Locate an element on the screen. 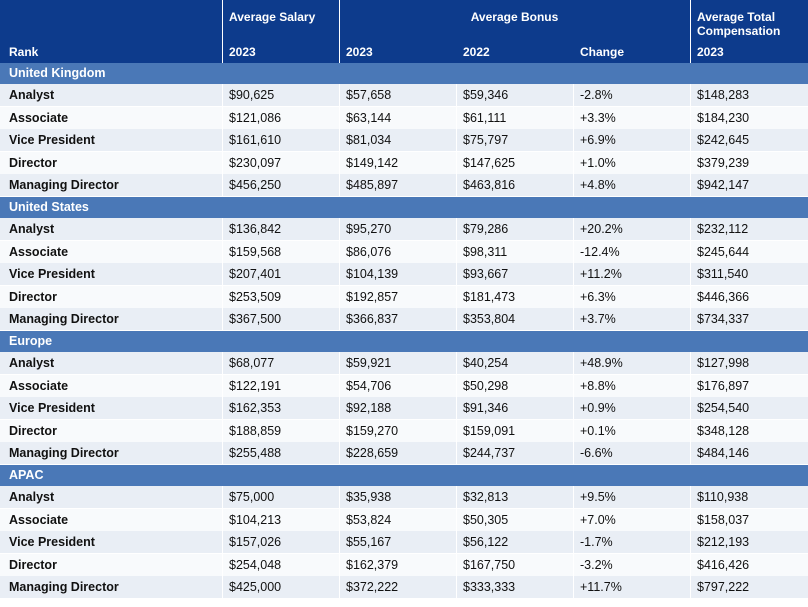 Image resolution: width=808 pixels, height=607 pixels. bonus-2022-cell: $91,346 is located at coordinates (486, 408).